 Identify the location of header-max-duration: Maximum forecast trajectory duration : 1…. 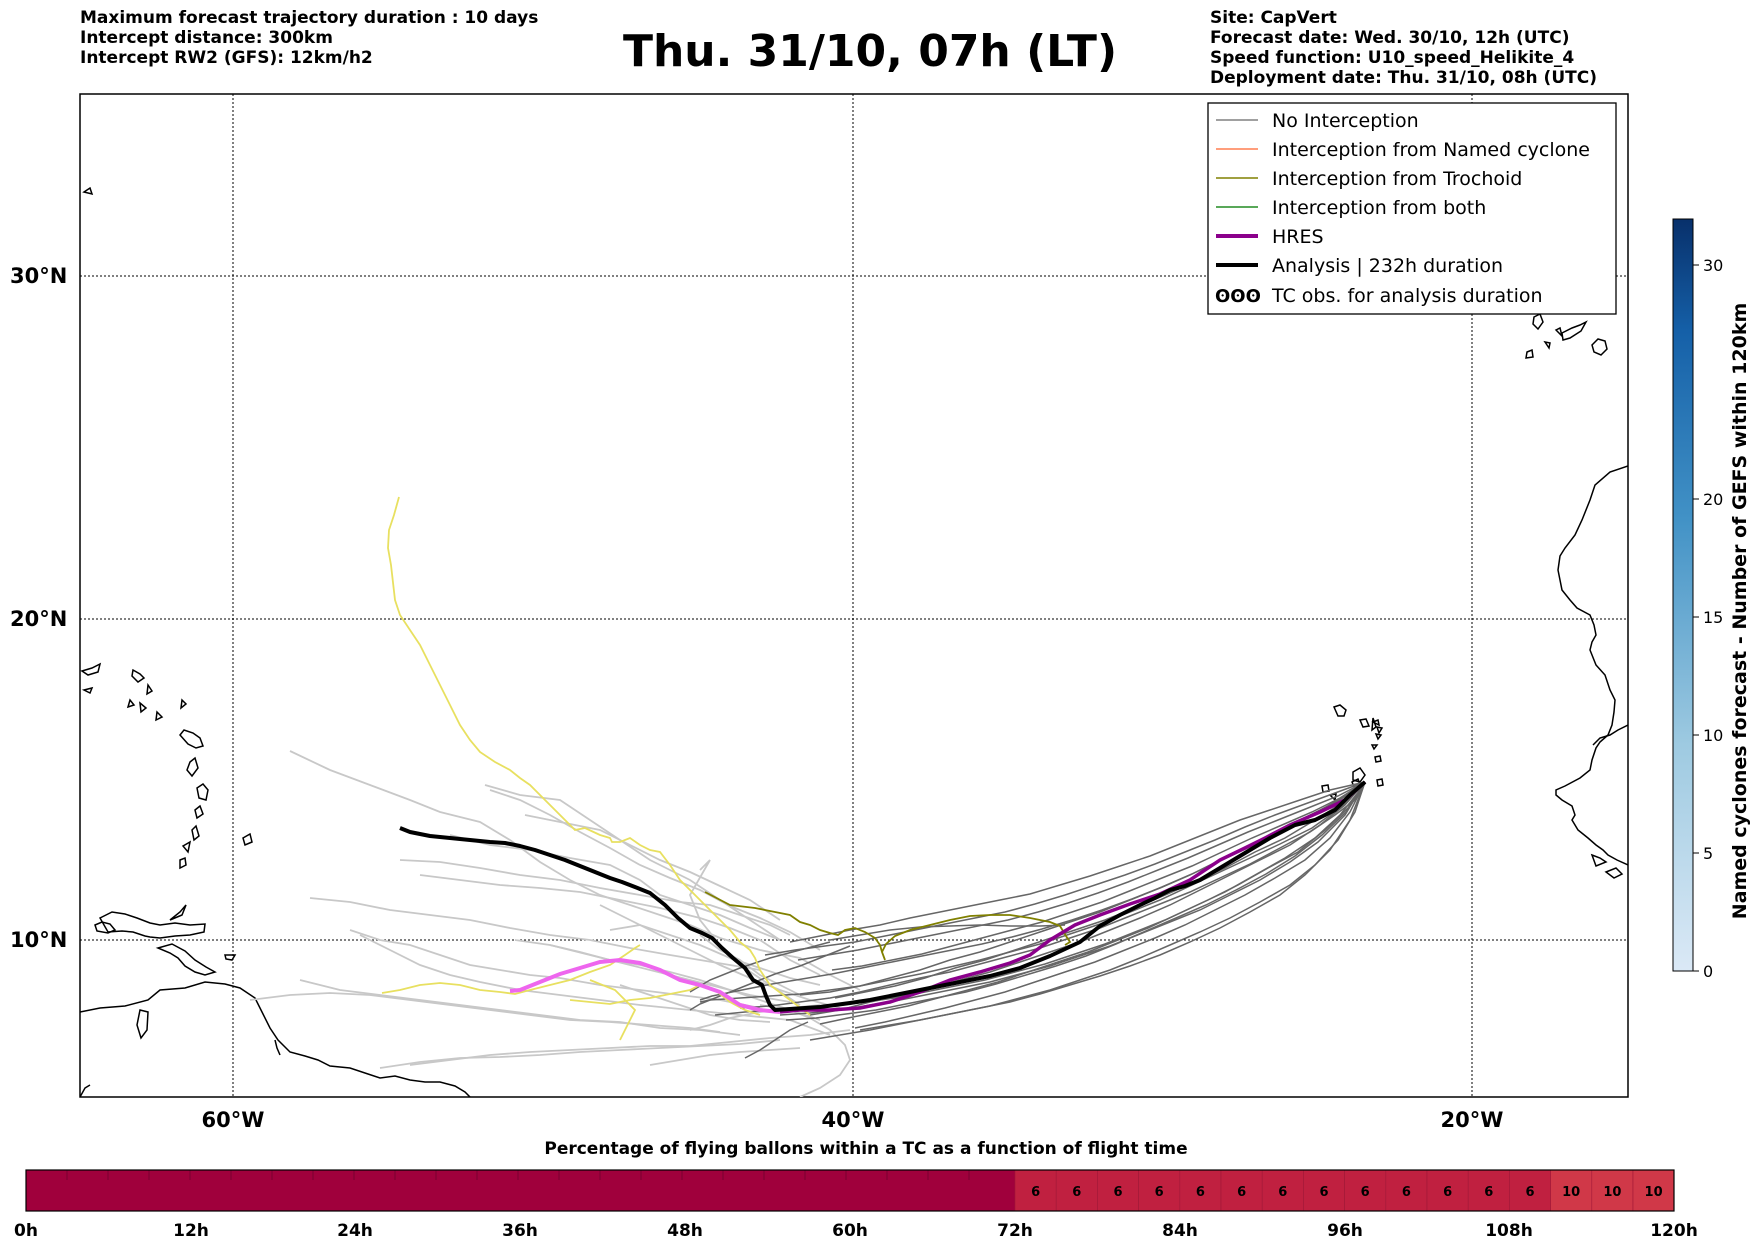
(309, 18).